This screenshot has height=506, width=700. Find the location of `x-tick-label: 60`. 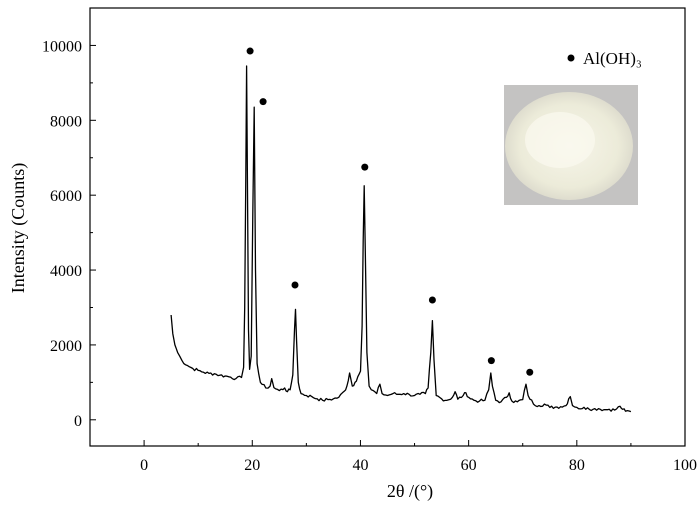

x-tick-label: 60 is located at coordinates (469, 465).